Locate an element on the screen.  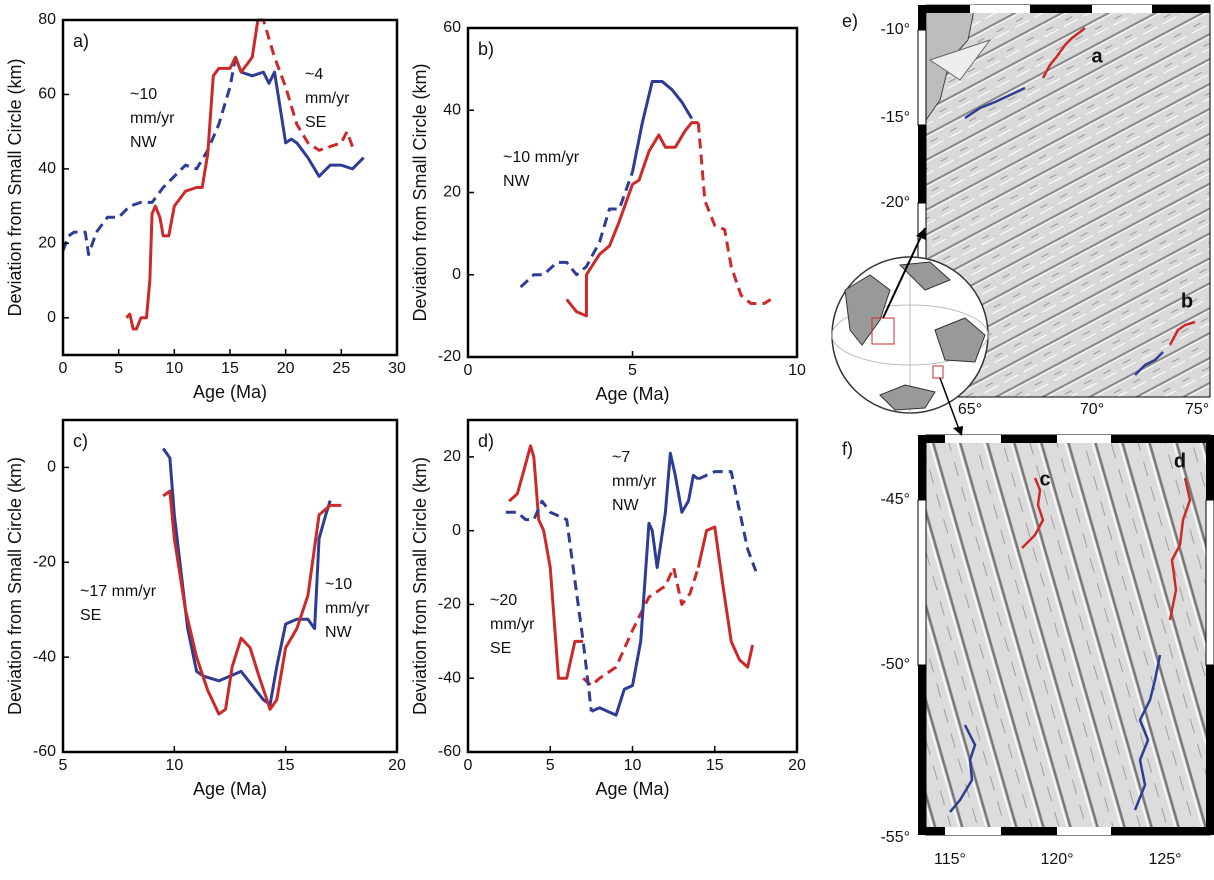
annotation: ~10 mm/yr is located at coordinates (541, 157).